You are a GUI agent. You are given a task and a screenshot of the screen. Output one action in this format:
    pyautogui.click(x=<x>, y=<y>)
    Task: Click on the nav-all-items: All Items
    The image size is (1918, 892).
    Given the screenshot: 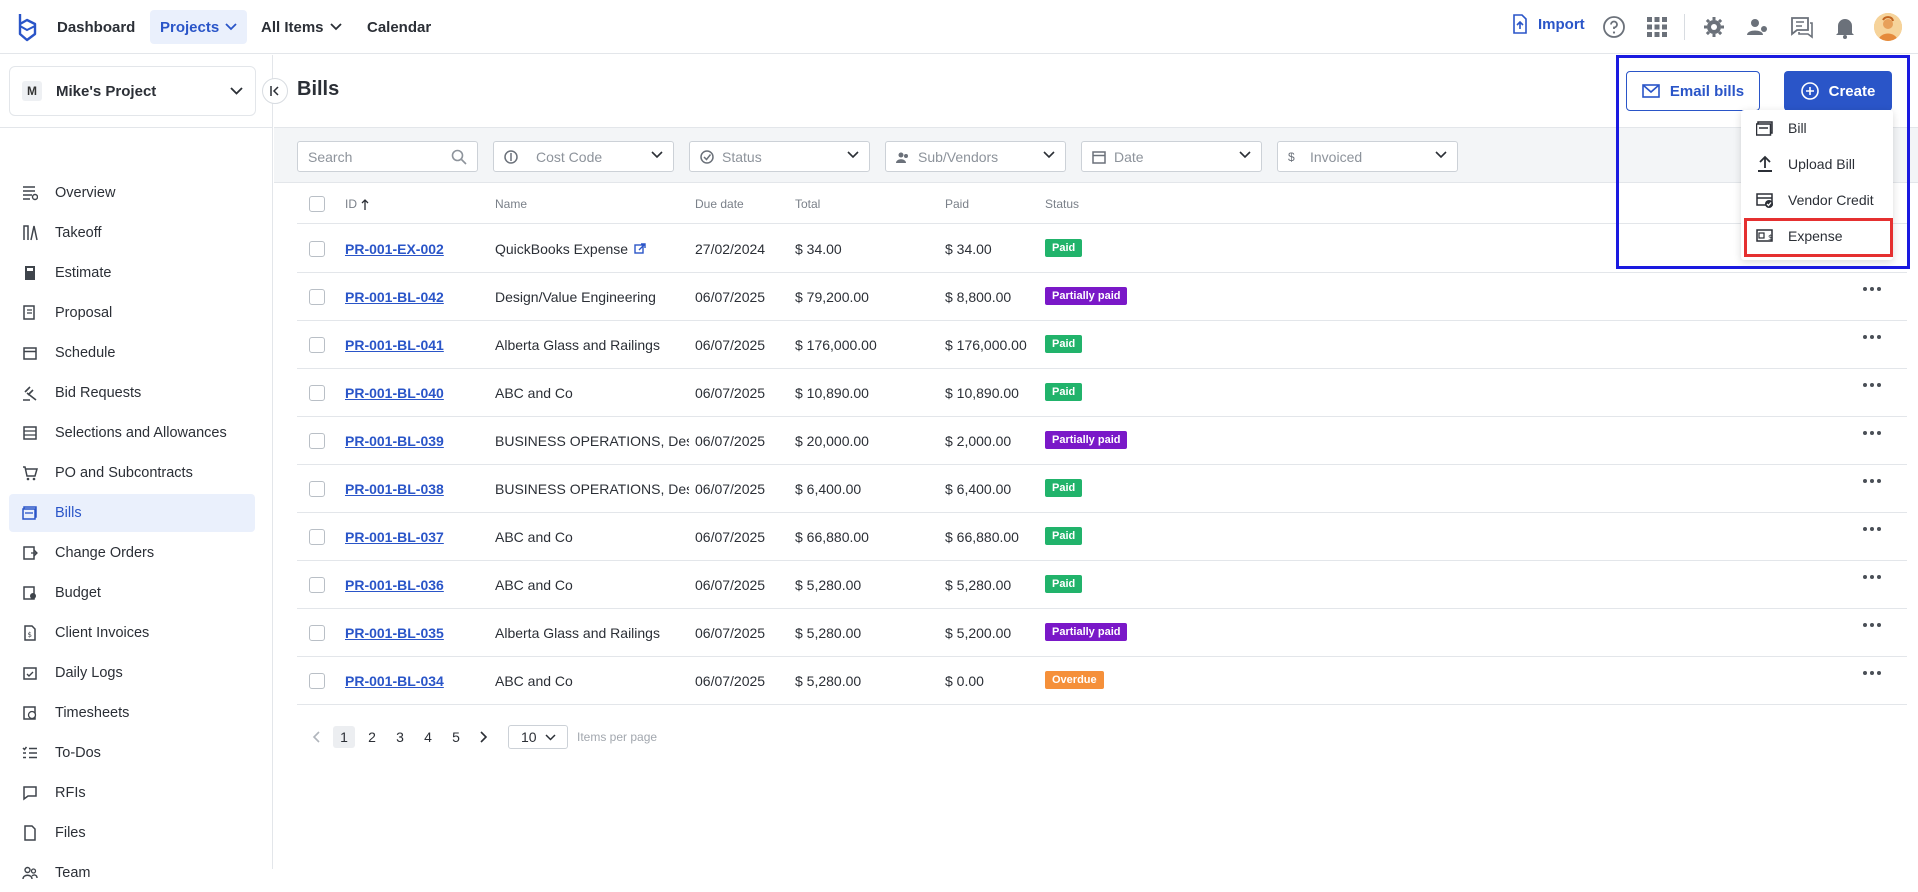 What is the action you would take?
    pyautogui.click(x=301, y=27)
    